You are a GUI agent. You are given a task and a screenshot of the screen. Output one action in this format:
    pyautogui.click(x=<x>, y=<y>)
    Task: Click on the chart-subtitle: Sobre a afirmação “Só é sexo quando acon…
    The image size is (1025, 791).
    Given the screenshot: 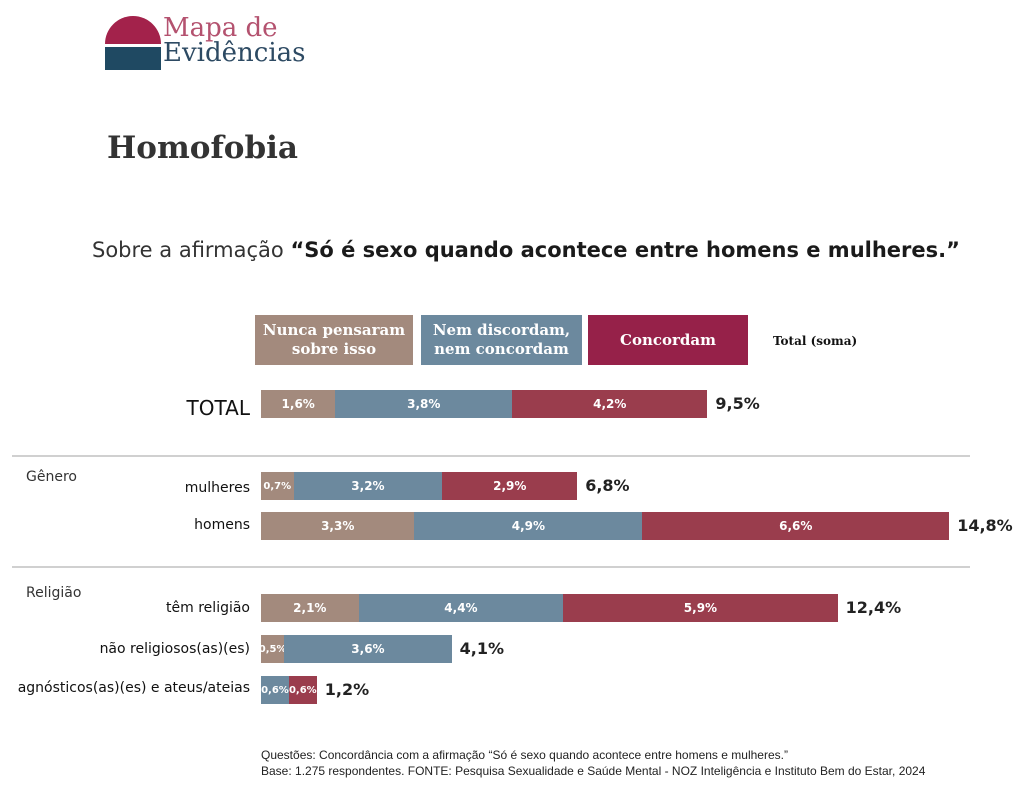 What is the action you would take?
    pyautogui.click(x=526, y=250)
    